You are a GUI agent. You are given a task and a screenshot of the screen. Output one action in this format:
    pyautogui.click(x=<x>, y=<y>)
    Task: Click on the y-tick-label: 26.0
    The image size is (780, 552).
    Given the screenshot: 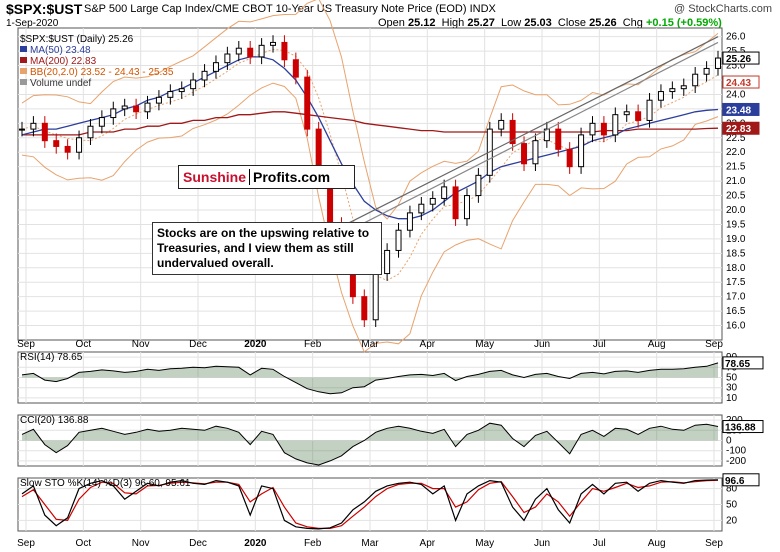 What is the action you would take?
    pyautogui.click(x=736, y=37)
    